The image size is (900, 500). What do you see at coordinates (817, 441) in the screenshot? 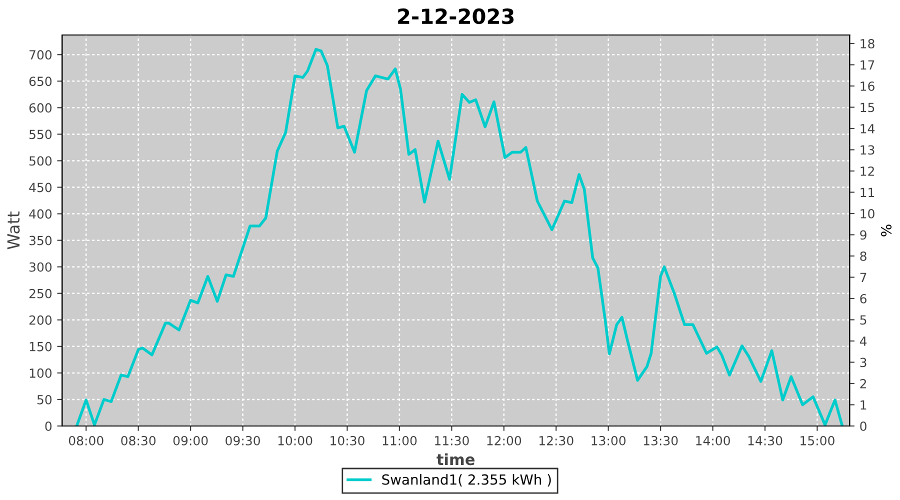
I see `x-tick-label: 15:00` at bounding box center [817, 441].